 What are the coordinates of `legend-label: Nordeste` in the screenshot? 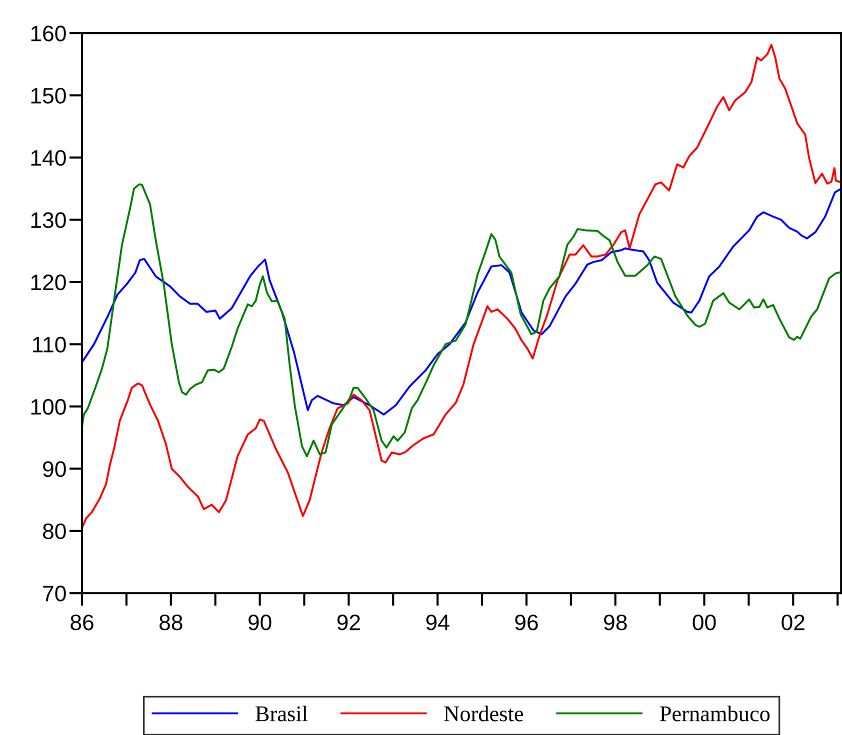 It's located at (484, 714).